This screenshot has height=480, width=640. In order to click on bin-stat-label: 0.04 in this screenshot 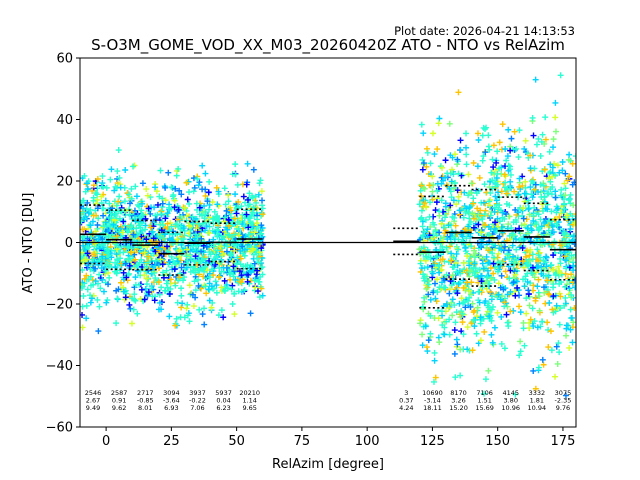, I will do `click(223, 401)`.